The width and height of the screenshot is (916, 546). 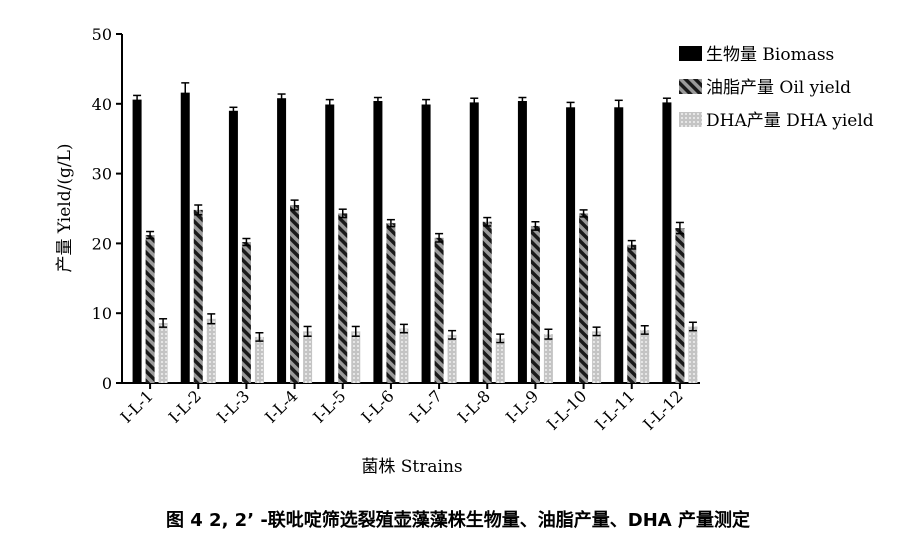 What do you see at coordinates (329, 406) in the screenshot?
I see `x-tick-label: I-L-5` at bounding box center [329, 406].